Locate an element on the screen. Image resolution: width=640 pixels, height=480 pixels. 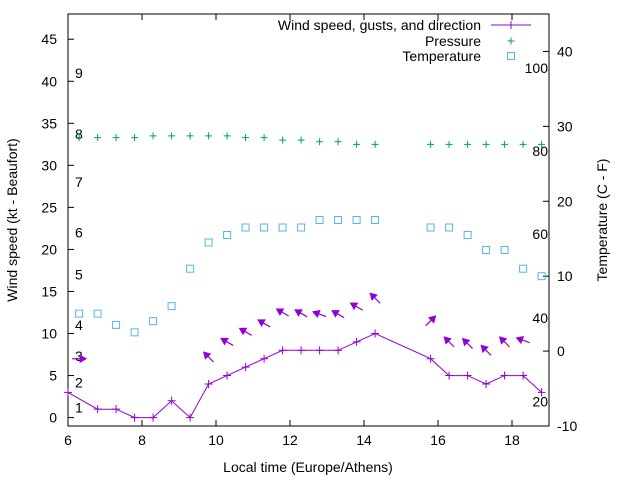
y-tick-label: 15 is located at coordinates (49, 291).